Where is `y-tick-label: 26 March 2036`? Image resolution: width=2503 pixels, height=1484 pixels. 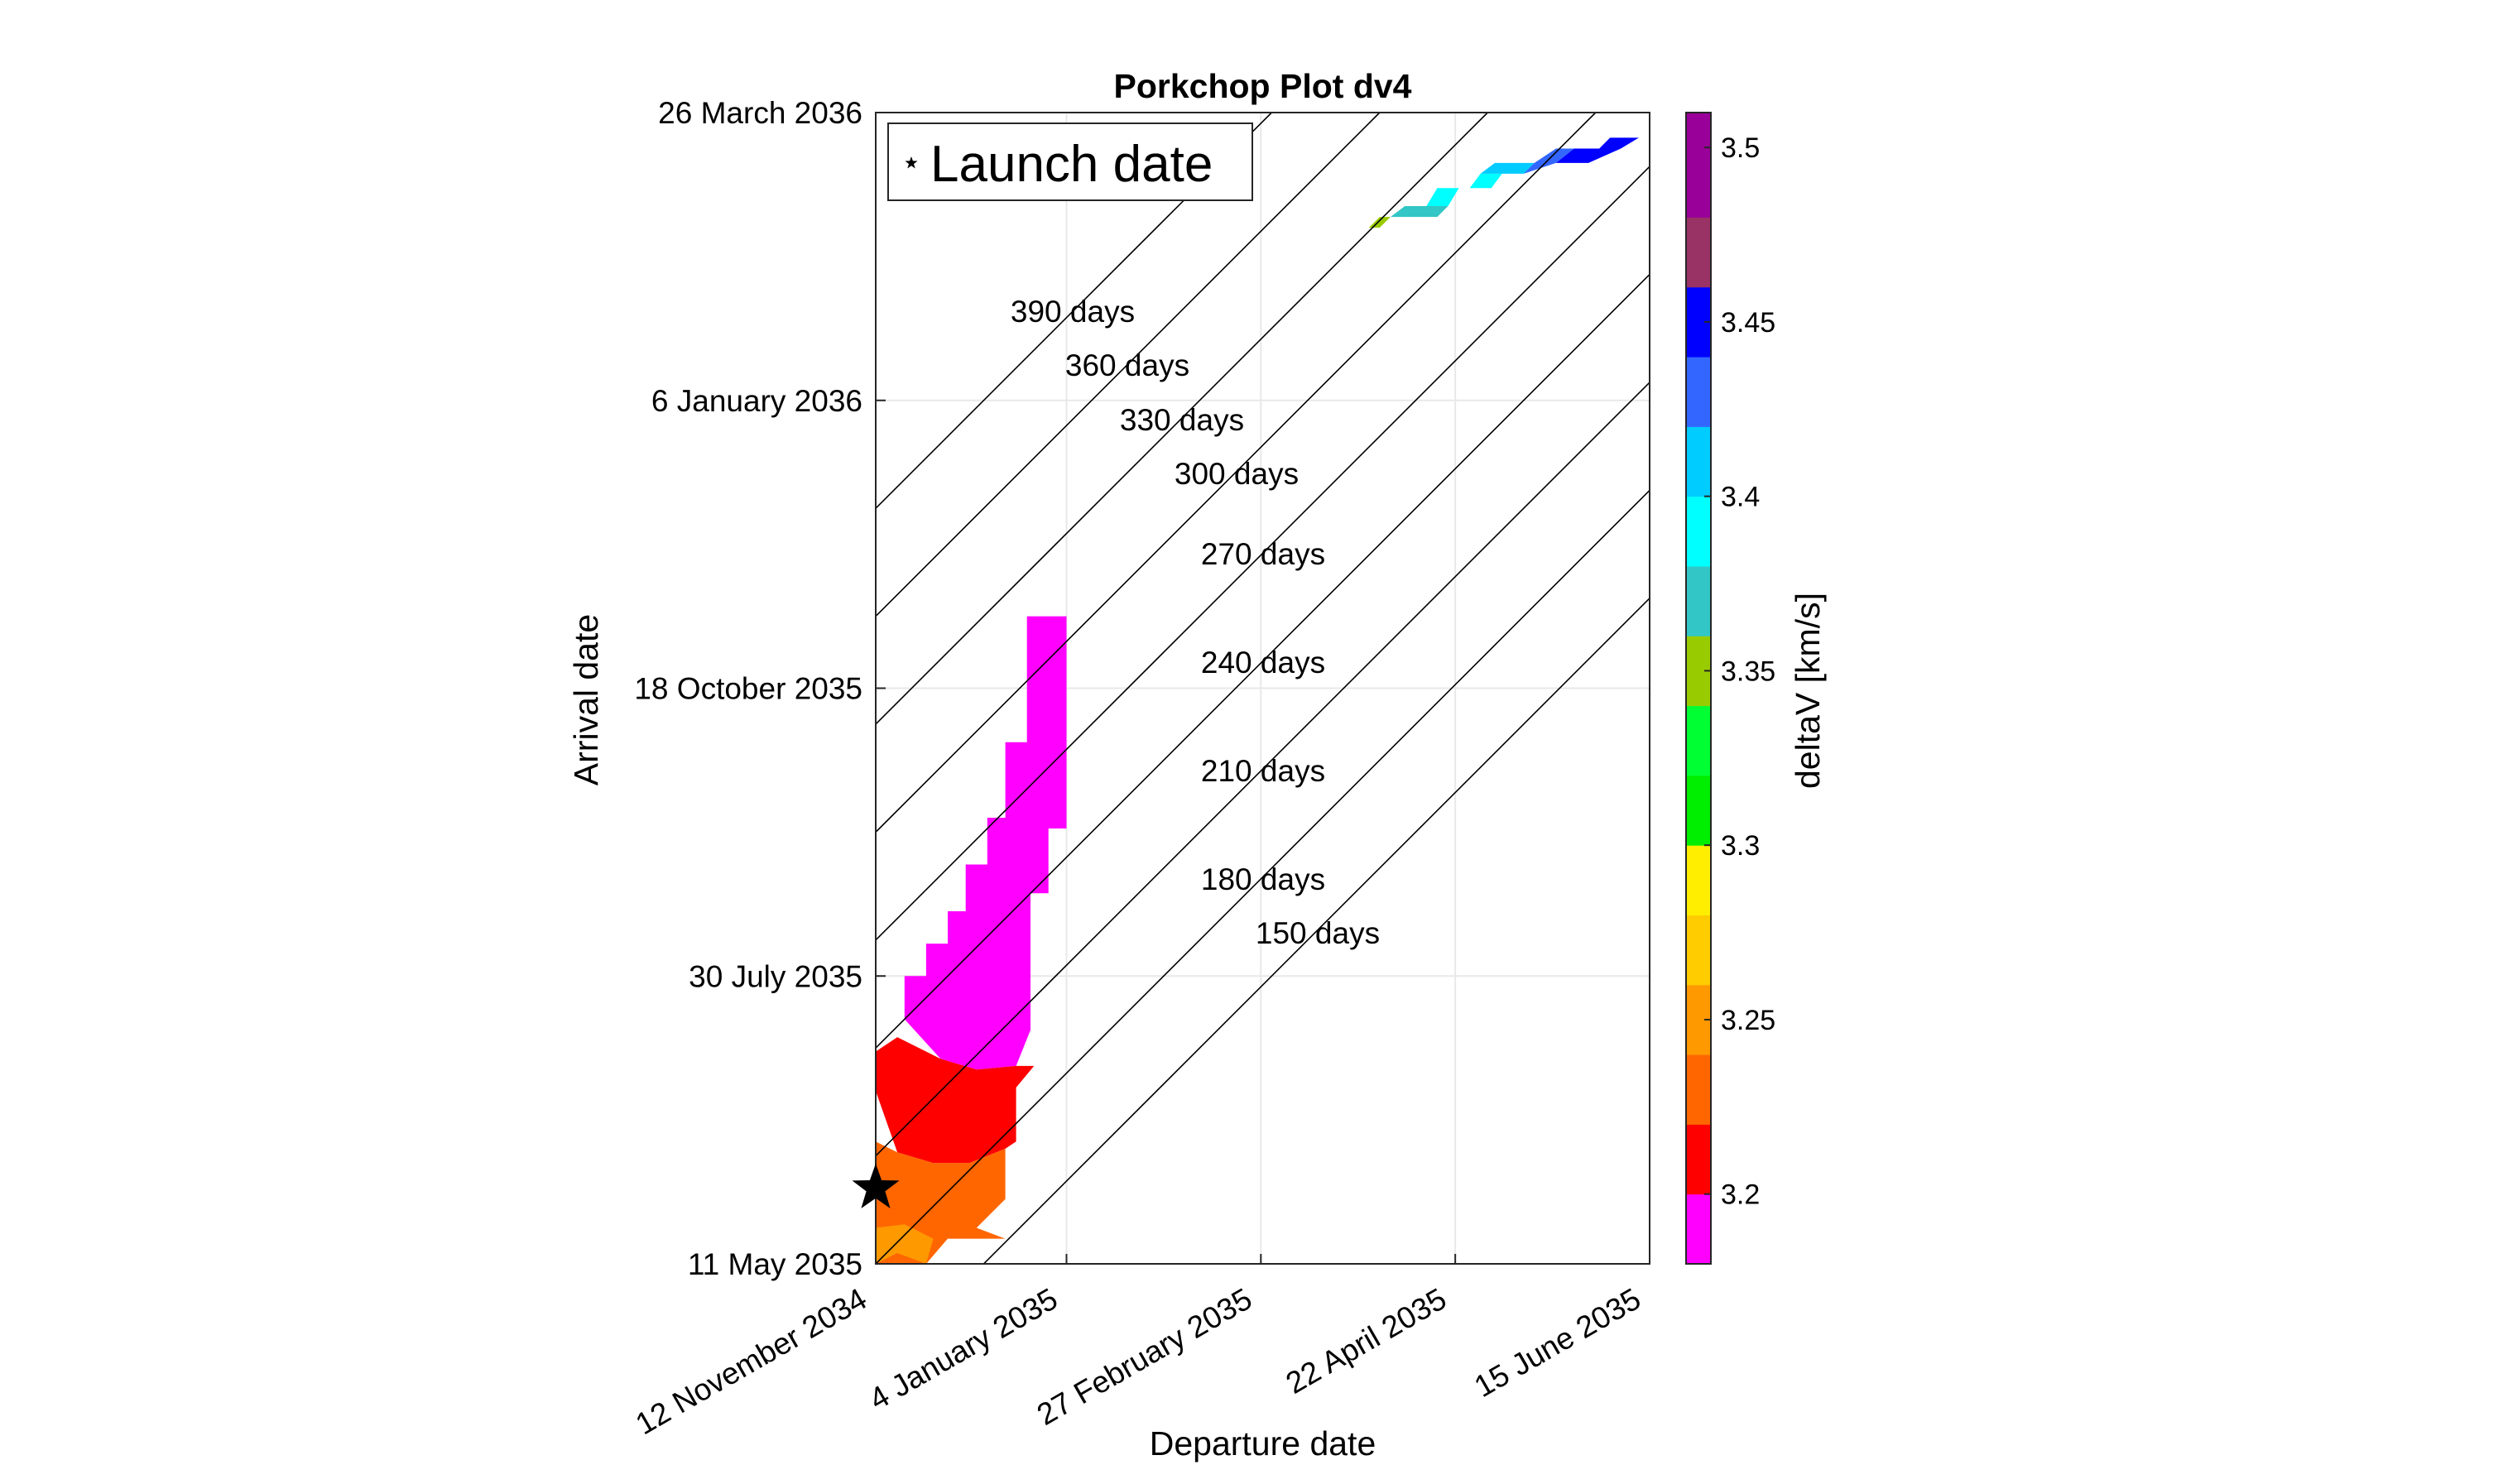 y-tick-label: 26 March 2036 is located at coordinates (760, 113).